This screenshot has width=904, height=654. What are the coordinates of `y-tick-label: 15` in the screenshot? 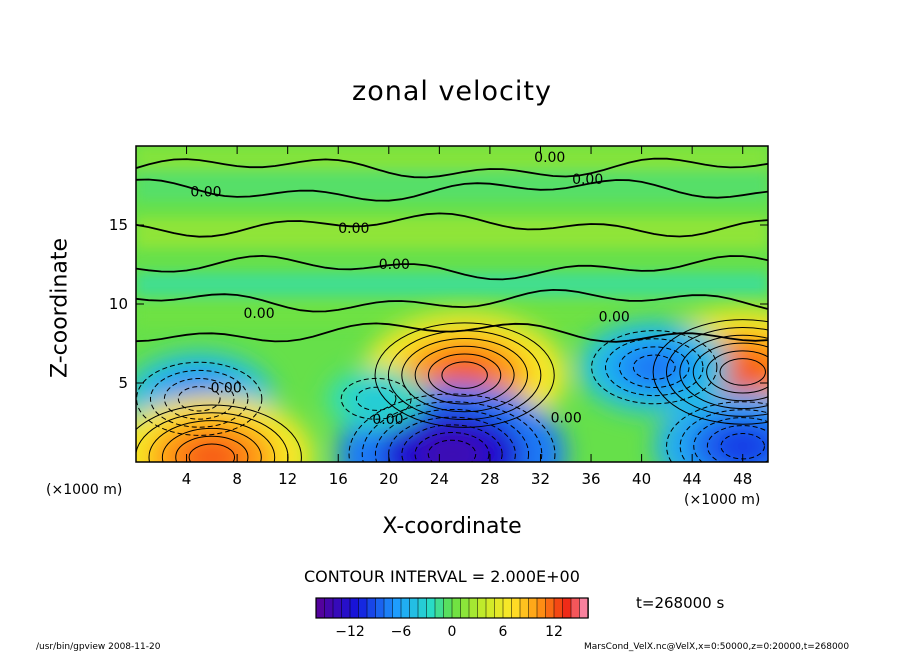 It's located at (118, 225).